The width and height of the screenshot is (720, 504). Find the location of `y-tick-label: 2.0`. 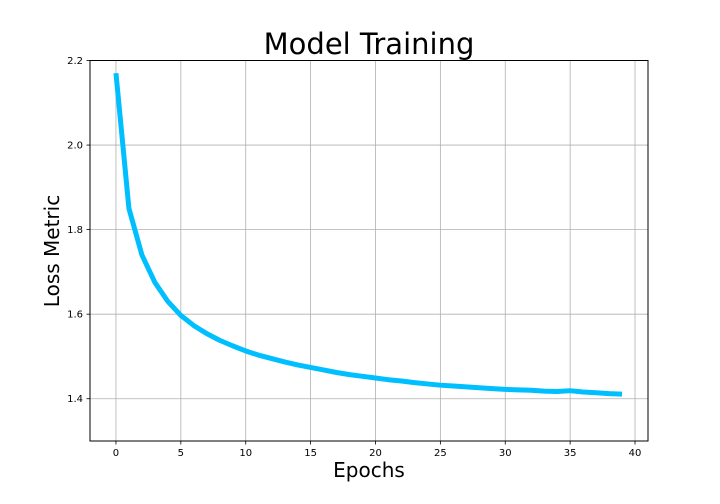

y-tick-label: 2.0 is located at coordinates (75, 146).